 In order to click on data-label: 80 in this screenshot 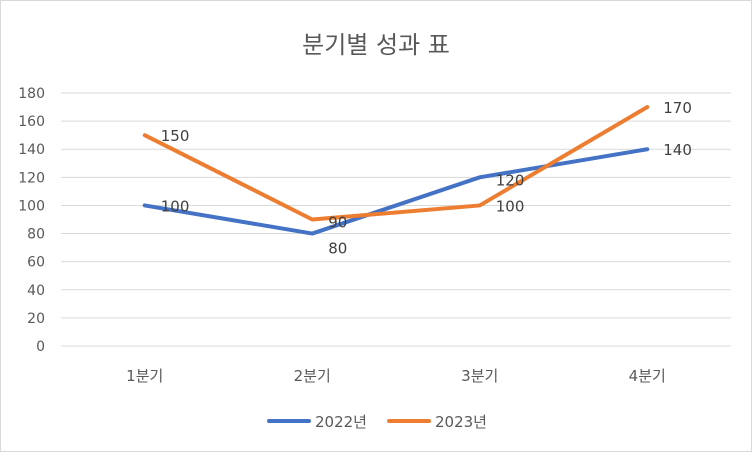, I will do `click(337, 249)`.